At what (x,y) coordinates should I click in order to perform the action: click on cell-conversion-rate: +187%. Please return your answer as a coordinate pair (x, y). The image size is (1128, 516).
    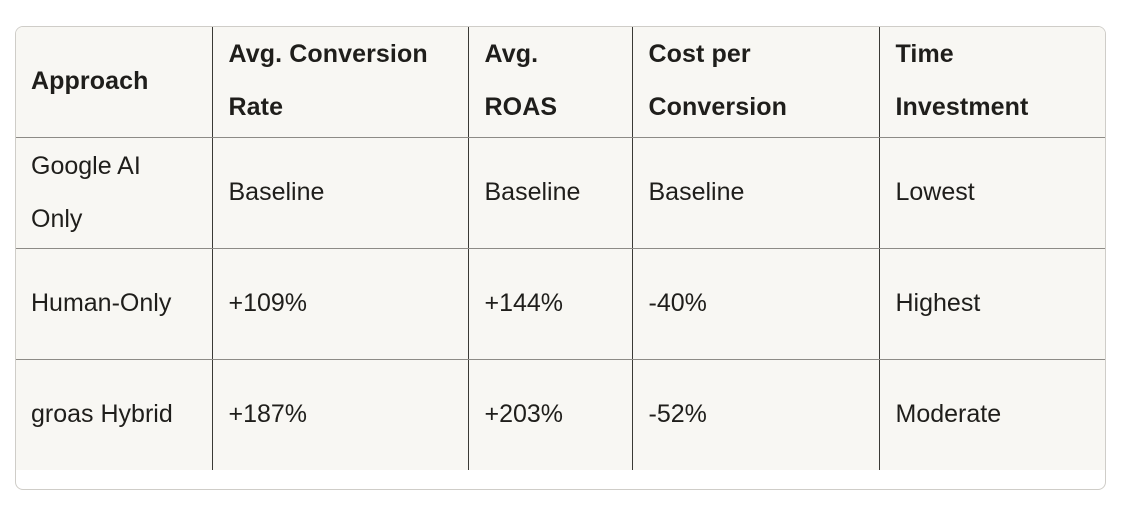
    Looking at the image, I should click on (339, 414).